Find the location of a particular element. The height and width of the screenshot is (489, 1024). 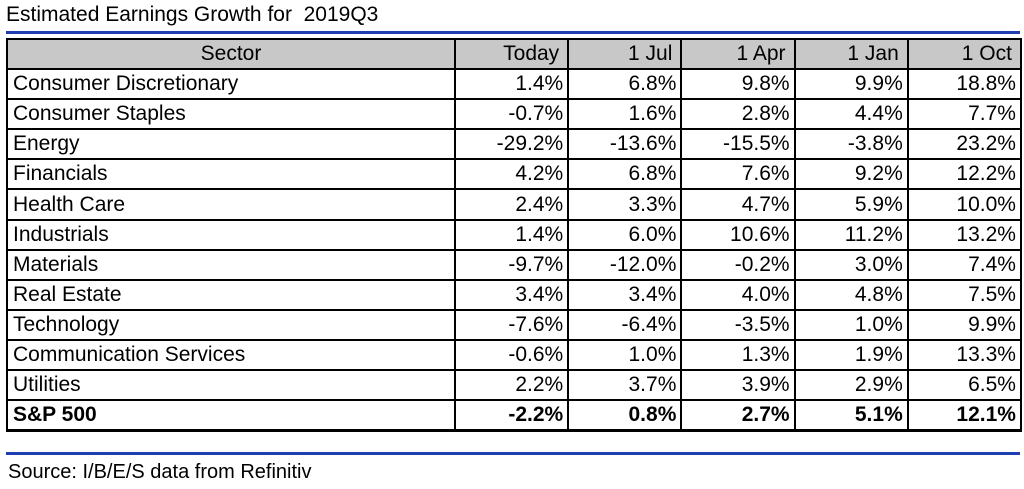

value-cell-today: -0.6% is located at coordinates (511, 355).